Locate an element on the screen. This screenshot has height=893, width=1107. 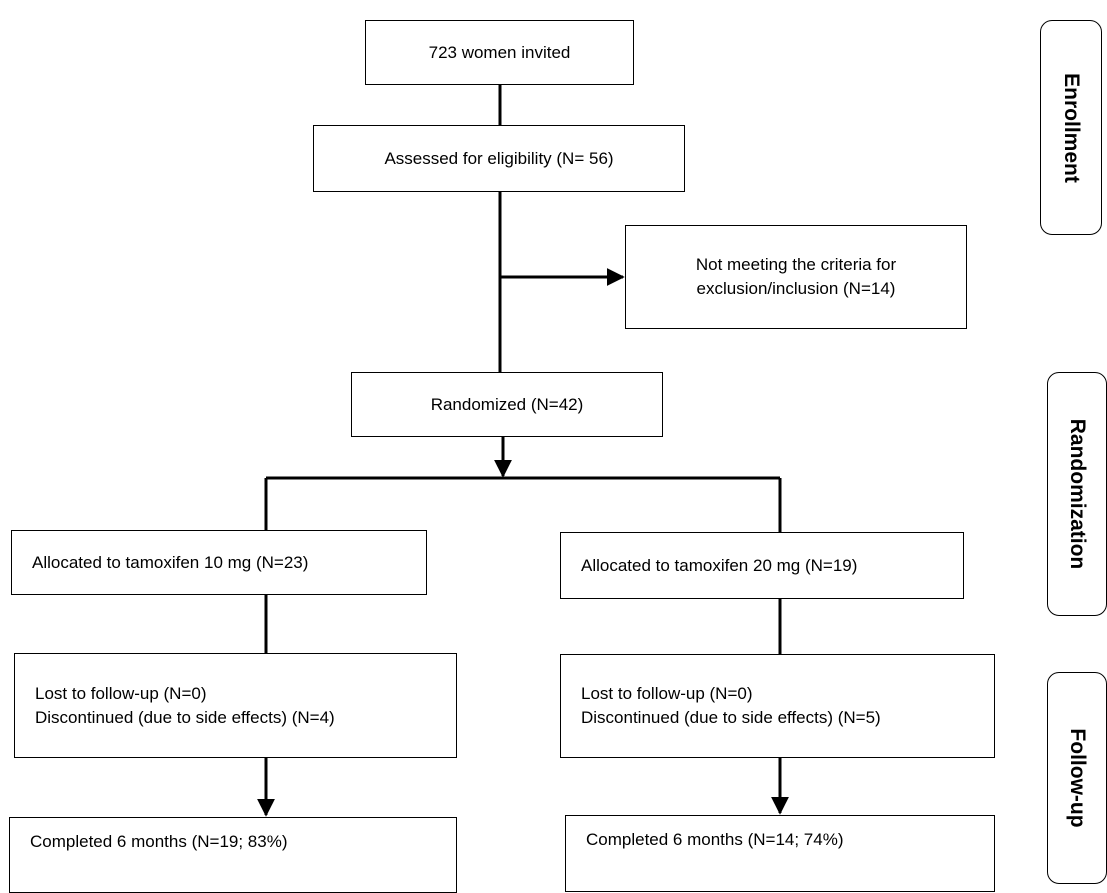
box-allocated-10mg: Allocated to tamoxifen 10 mg (N=23) is located at coordinates (219, 562).